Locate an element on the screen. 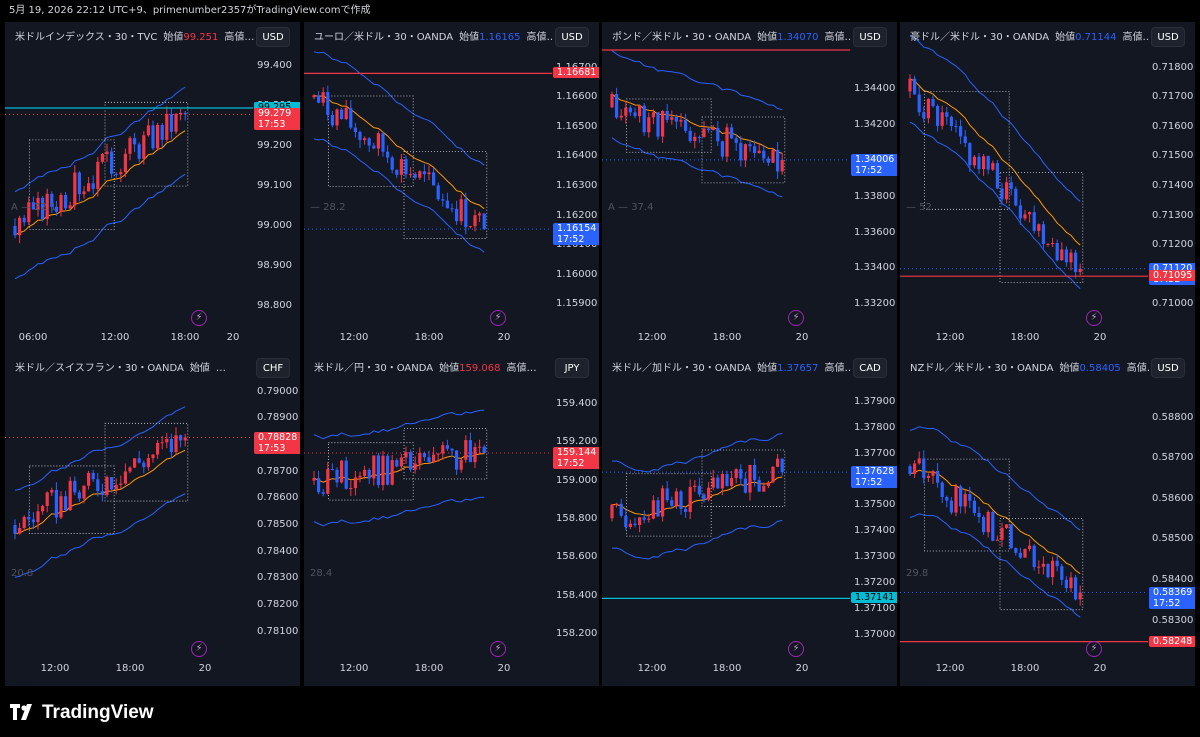 The height and width of the screenshot is (737, 1200). indicator-value-label: 20.8 is located at coordinates (22, 573).